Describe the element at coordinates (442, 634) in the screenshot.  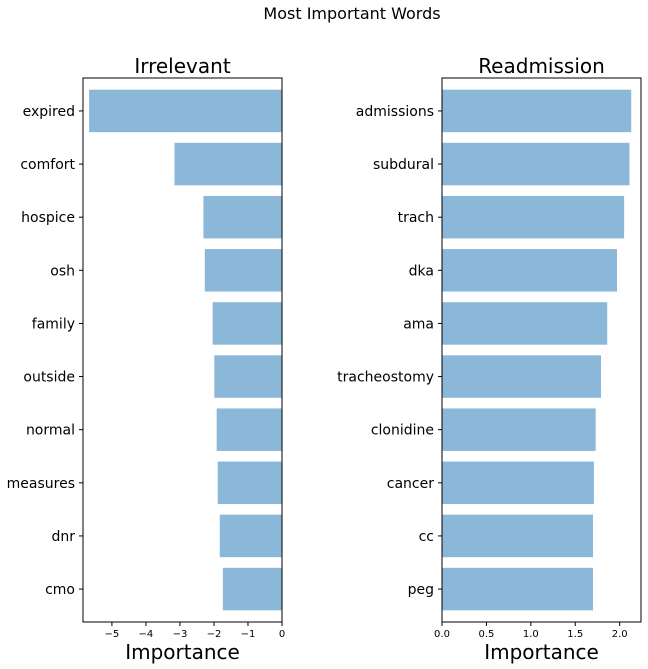
I see `readmission-xtick-label: 0.0` at that location.